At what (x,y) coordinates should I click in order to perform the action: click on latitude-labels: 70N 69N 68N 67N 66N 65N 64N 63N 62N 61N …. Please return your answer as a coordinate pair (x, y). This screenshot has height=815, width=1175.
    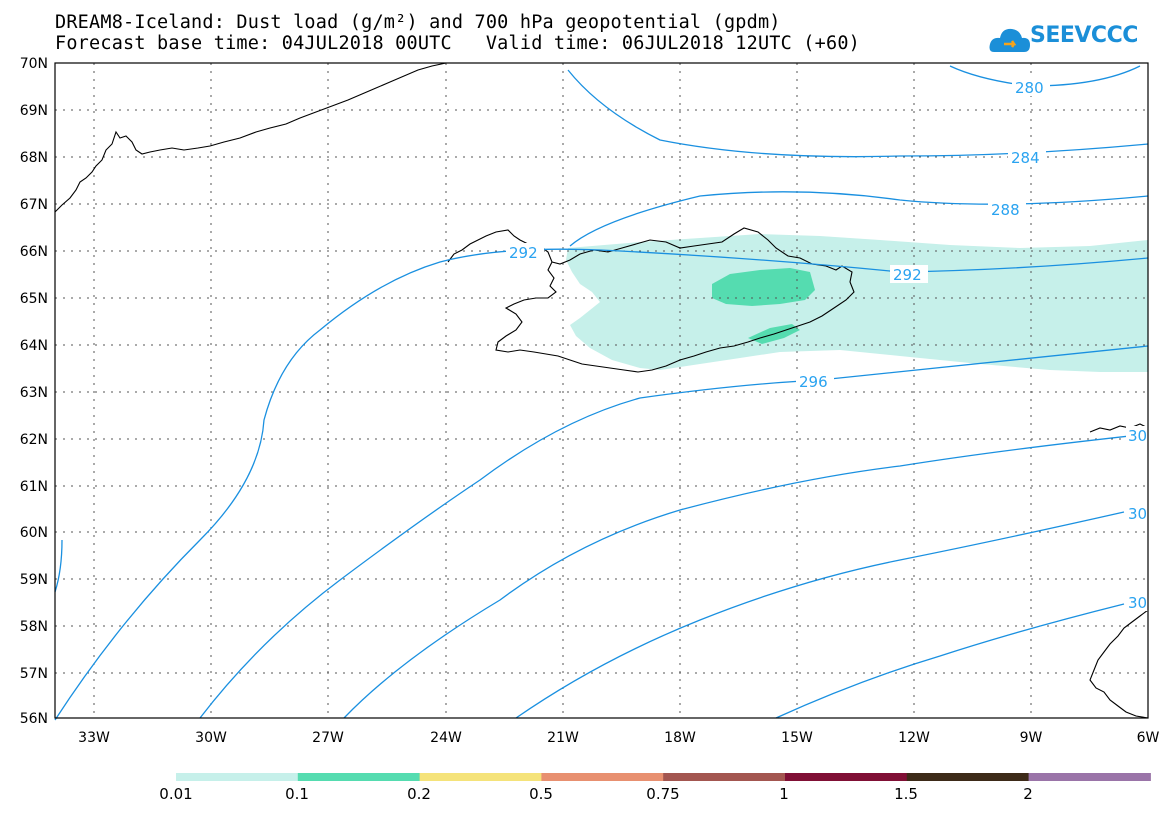
    Looking at the image, I should click on (34, 391).